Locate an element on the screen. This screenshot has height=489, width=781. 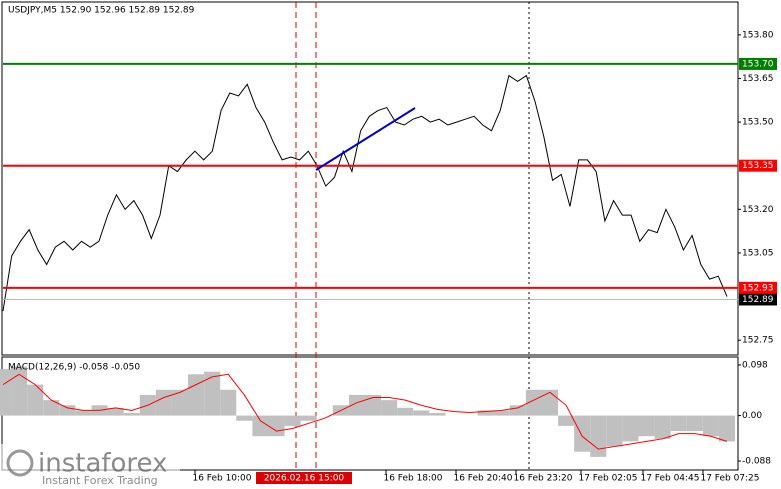
level-label: 153.70 is located at coordinates (758, 64).